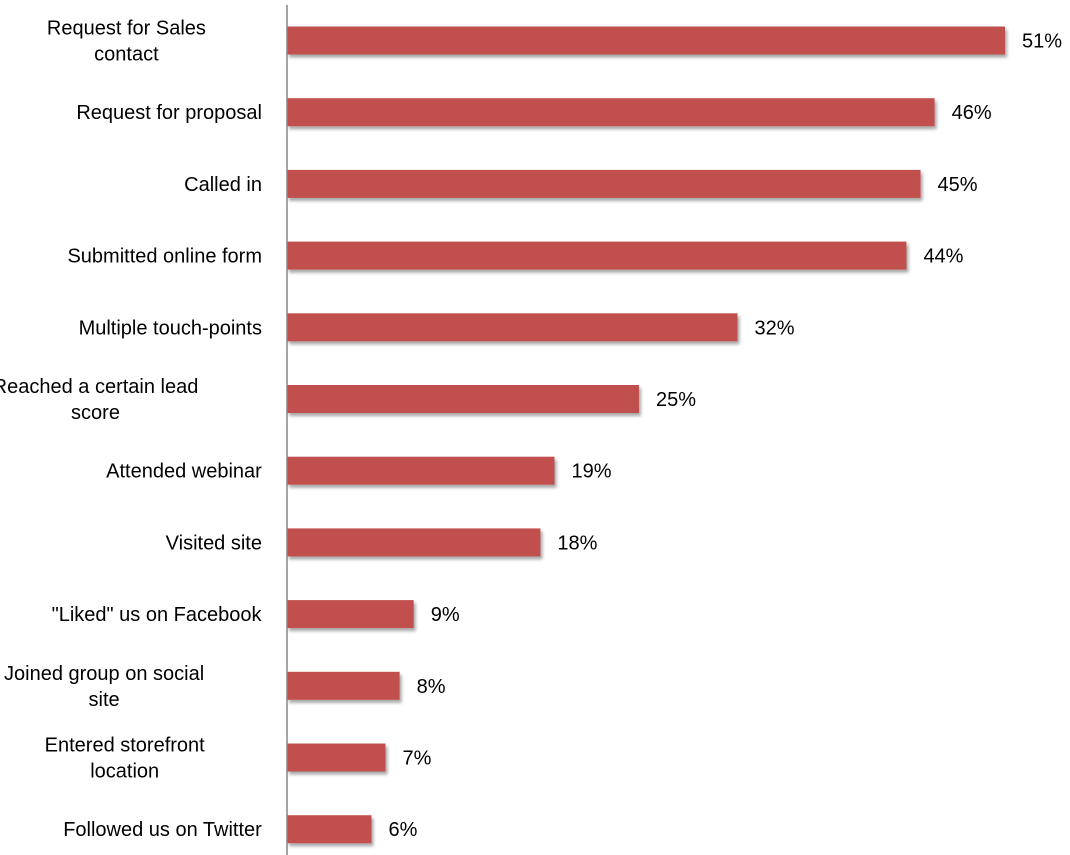 The height and width of the screenshot is (855, 1070). What do you see at coordinates (417, 759) in the screenshot?
I see `value-label: 7%` at bounding box center [417, 759].